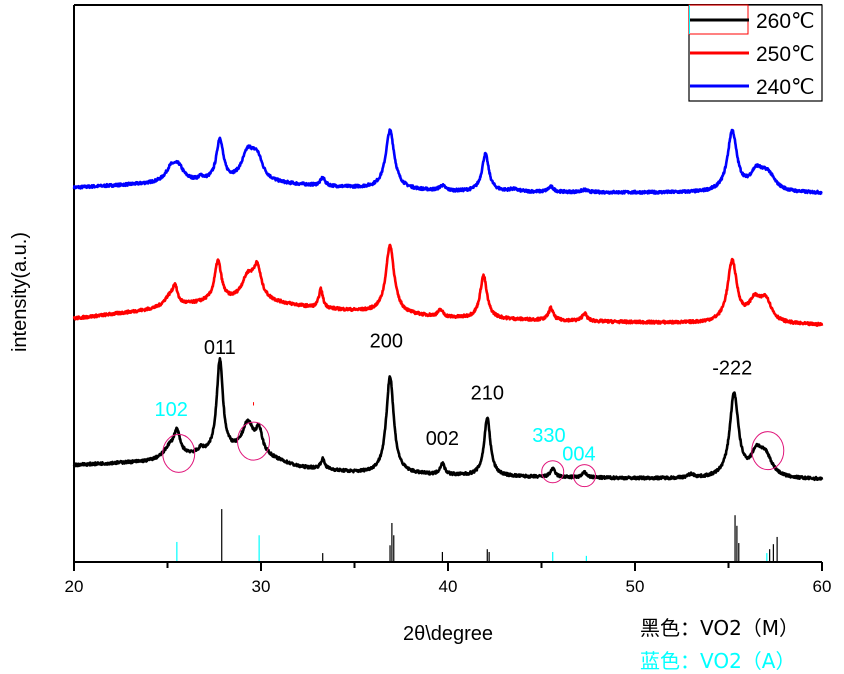 This screenshot has width=844, height=674. What do you see at coordinates (448, 586) in the screenshot?
I see `x-tick-label: 40` at bounding box center [448, 586].